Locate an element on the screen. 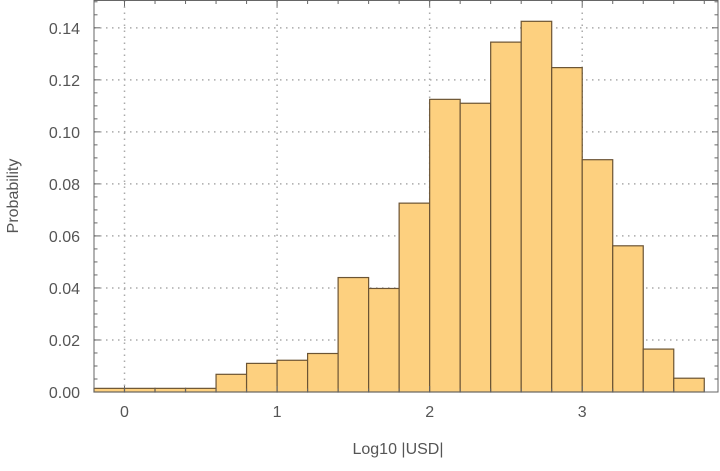 The image size is (720, 471). y-tick-label: 0.02 is located at coordinates (64, 341).